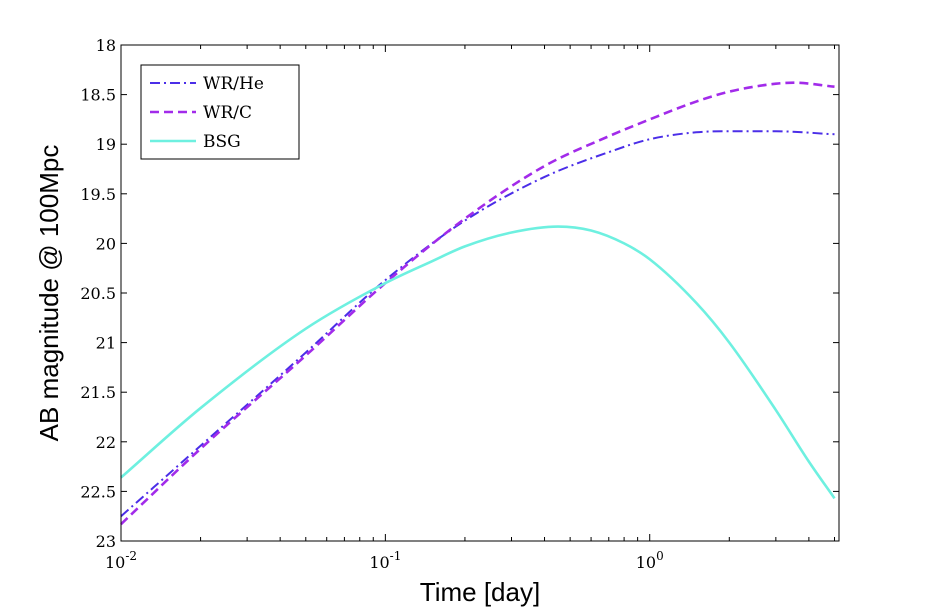  I want to click on y-tick-label: 19.5, so click(98, 194).